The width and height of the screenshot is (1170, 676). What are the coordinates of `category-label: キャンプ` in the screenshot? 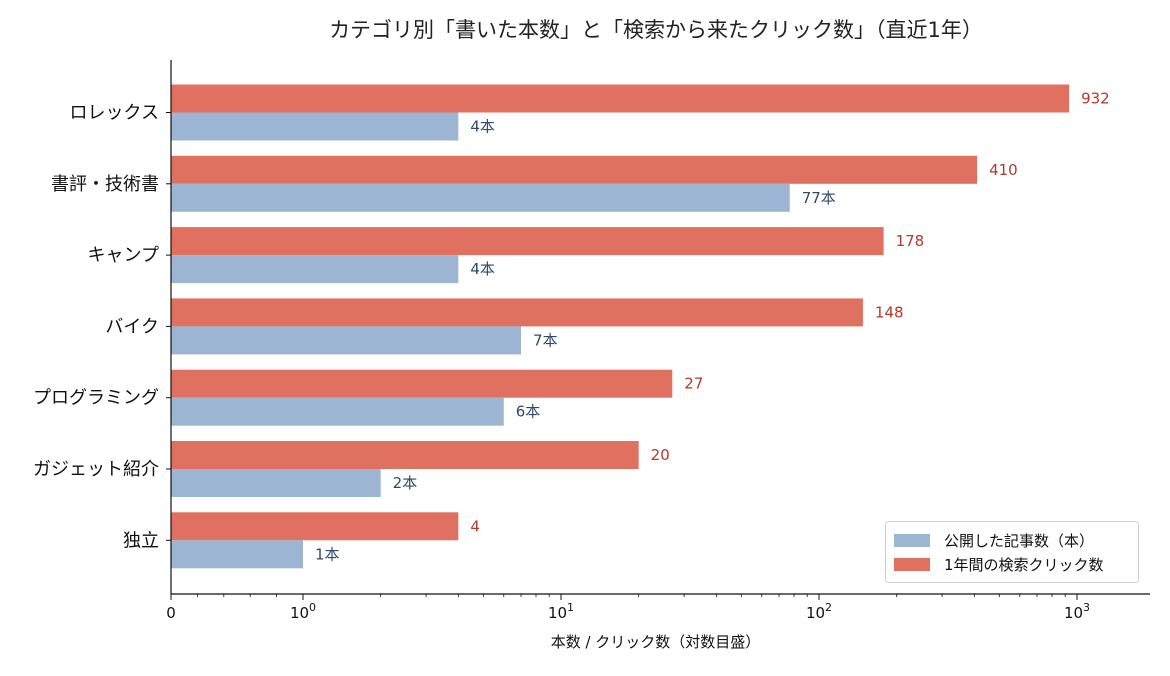 It's located at (123, 255).